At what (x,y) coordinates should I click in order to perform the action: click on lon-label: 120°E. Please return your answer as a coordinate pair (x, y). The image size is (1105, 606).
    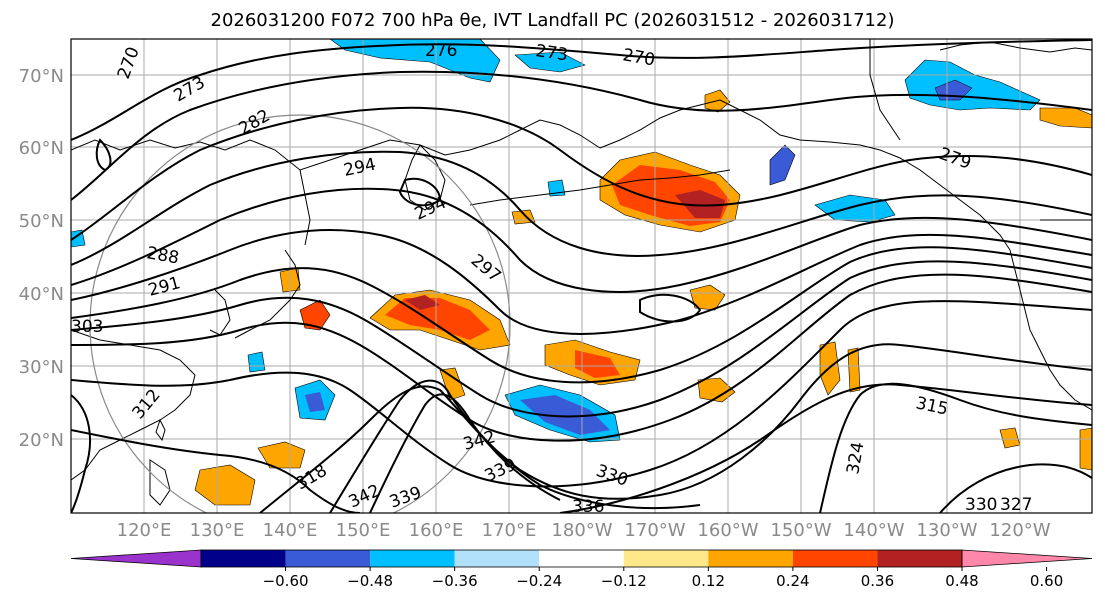
    Looking at the image, I should click on (144, 530).